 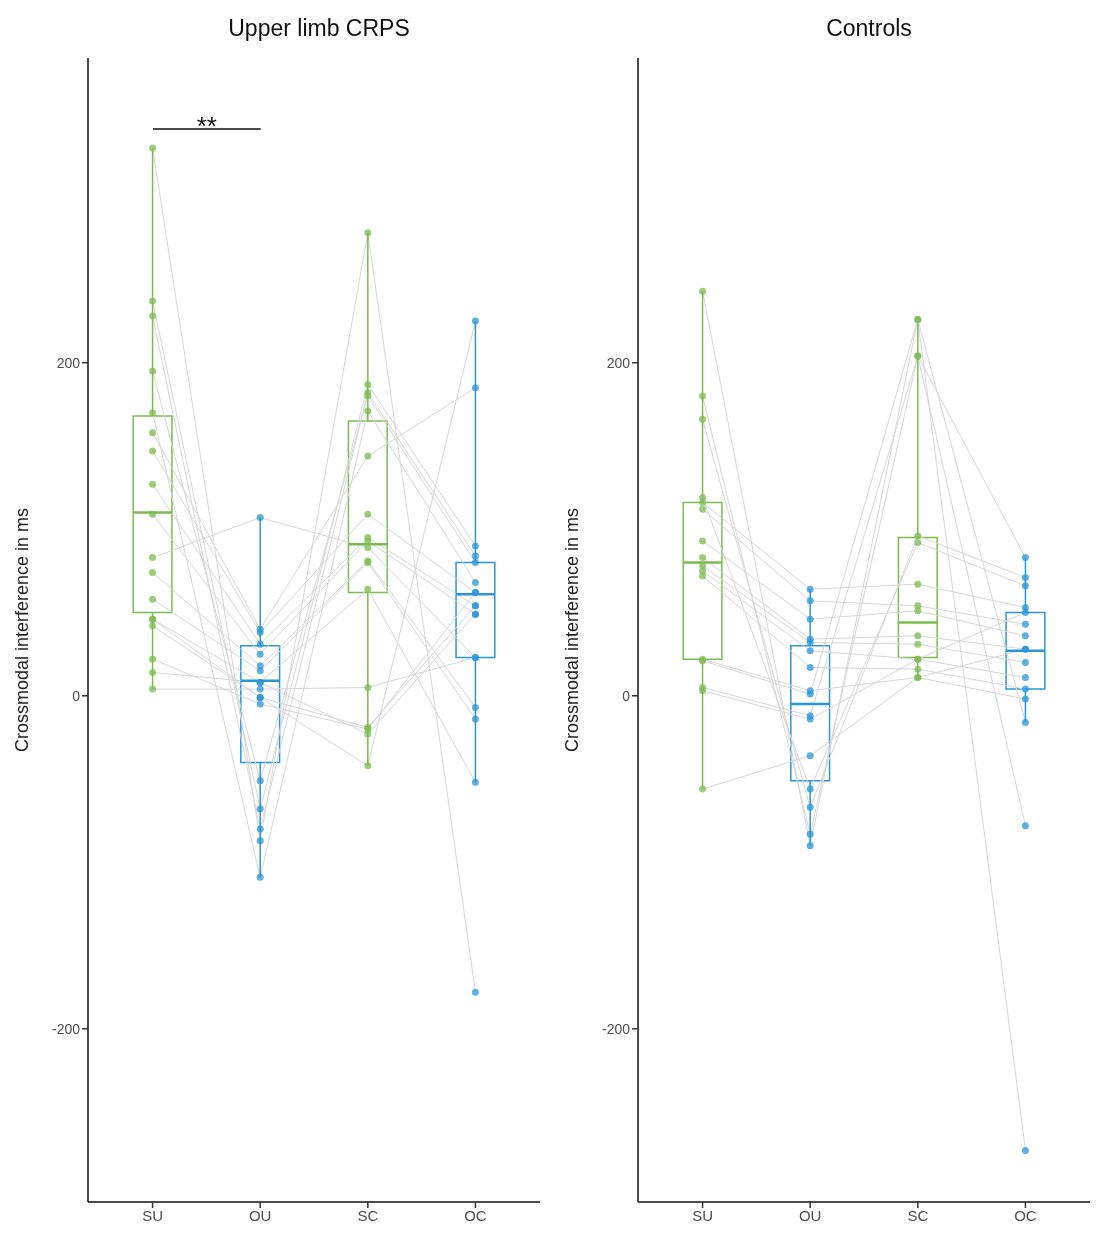 What do you see at coordinates (869, 28) in the screenshot?
I see `chart-title: Controls` at bounding box center [869, 28].